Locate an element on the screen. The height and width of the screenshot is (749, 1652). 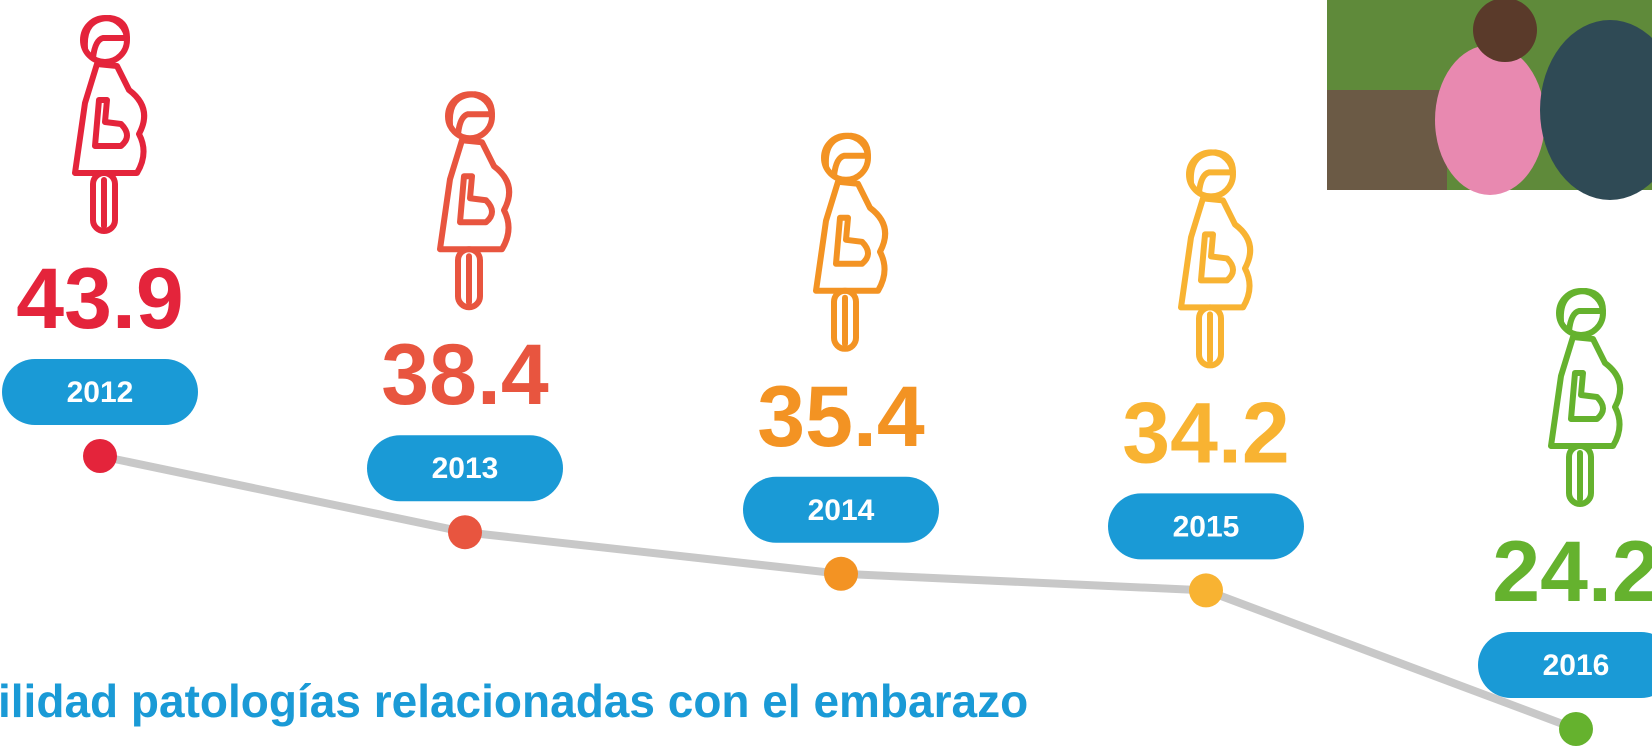
year-label: 2015 is located at coordinates (1206, 526).